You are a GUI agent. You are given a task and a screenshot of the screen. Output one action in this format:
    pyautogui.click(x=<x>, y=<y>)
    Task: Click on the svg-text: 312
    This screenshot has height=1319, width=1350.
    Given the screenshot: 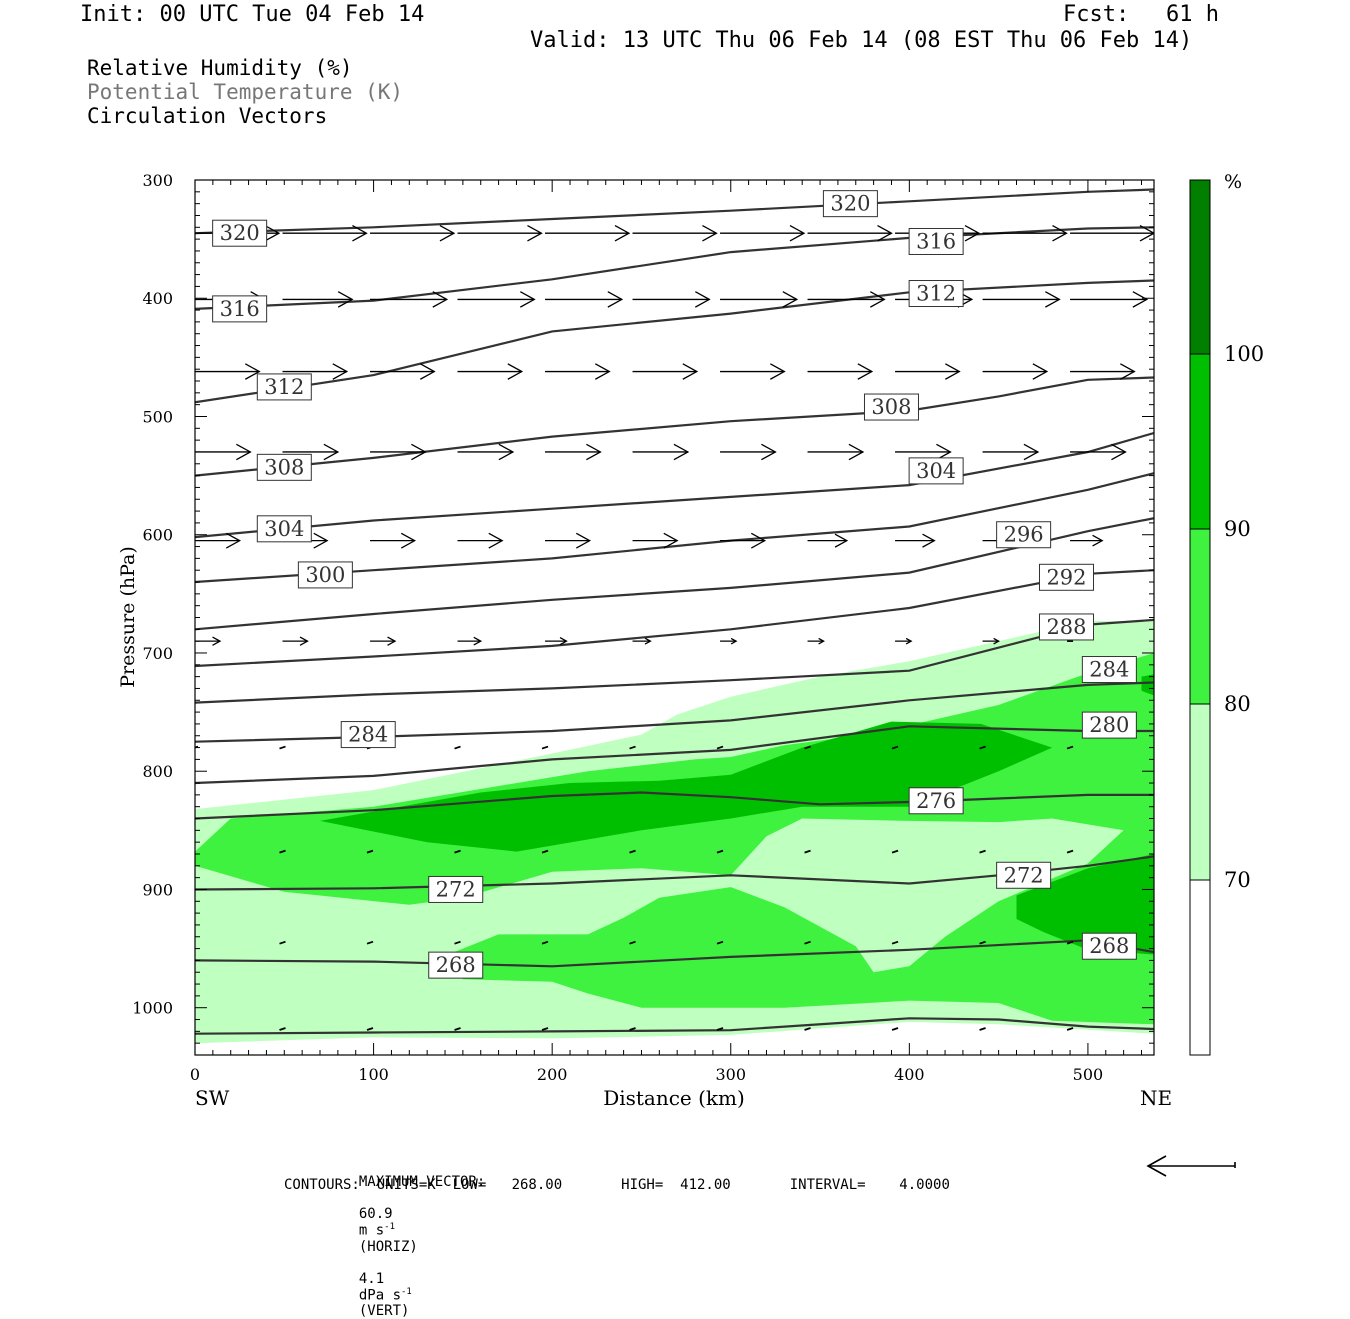 What is the action you would take?
    pyautogui.click(x=936, y=294)
    